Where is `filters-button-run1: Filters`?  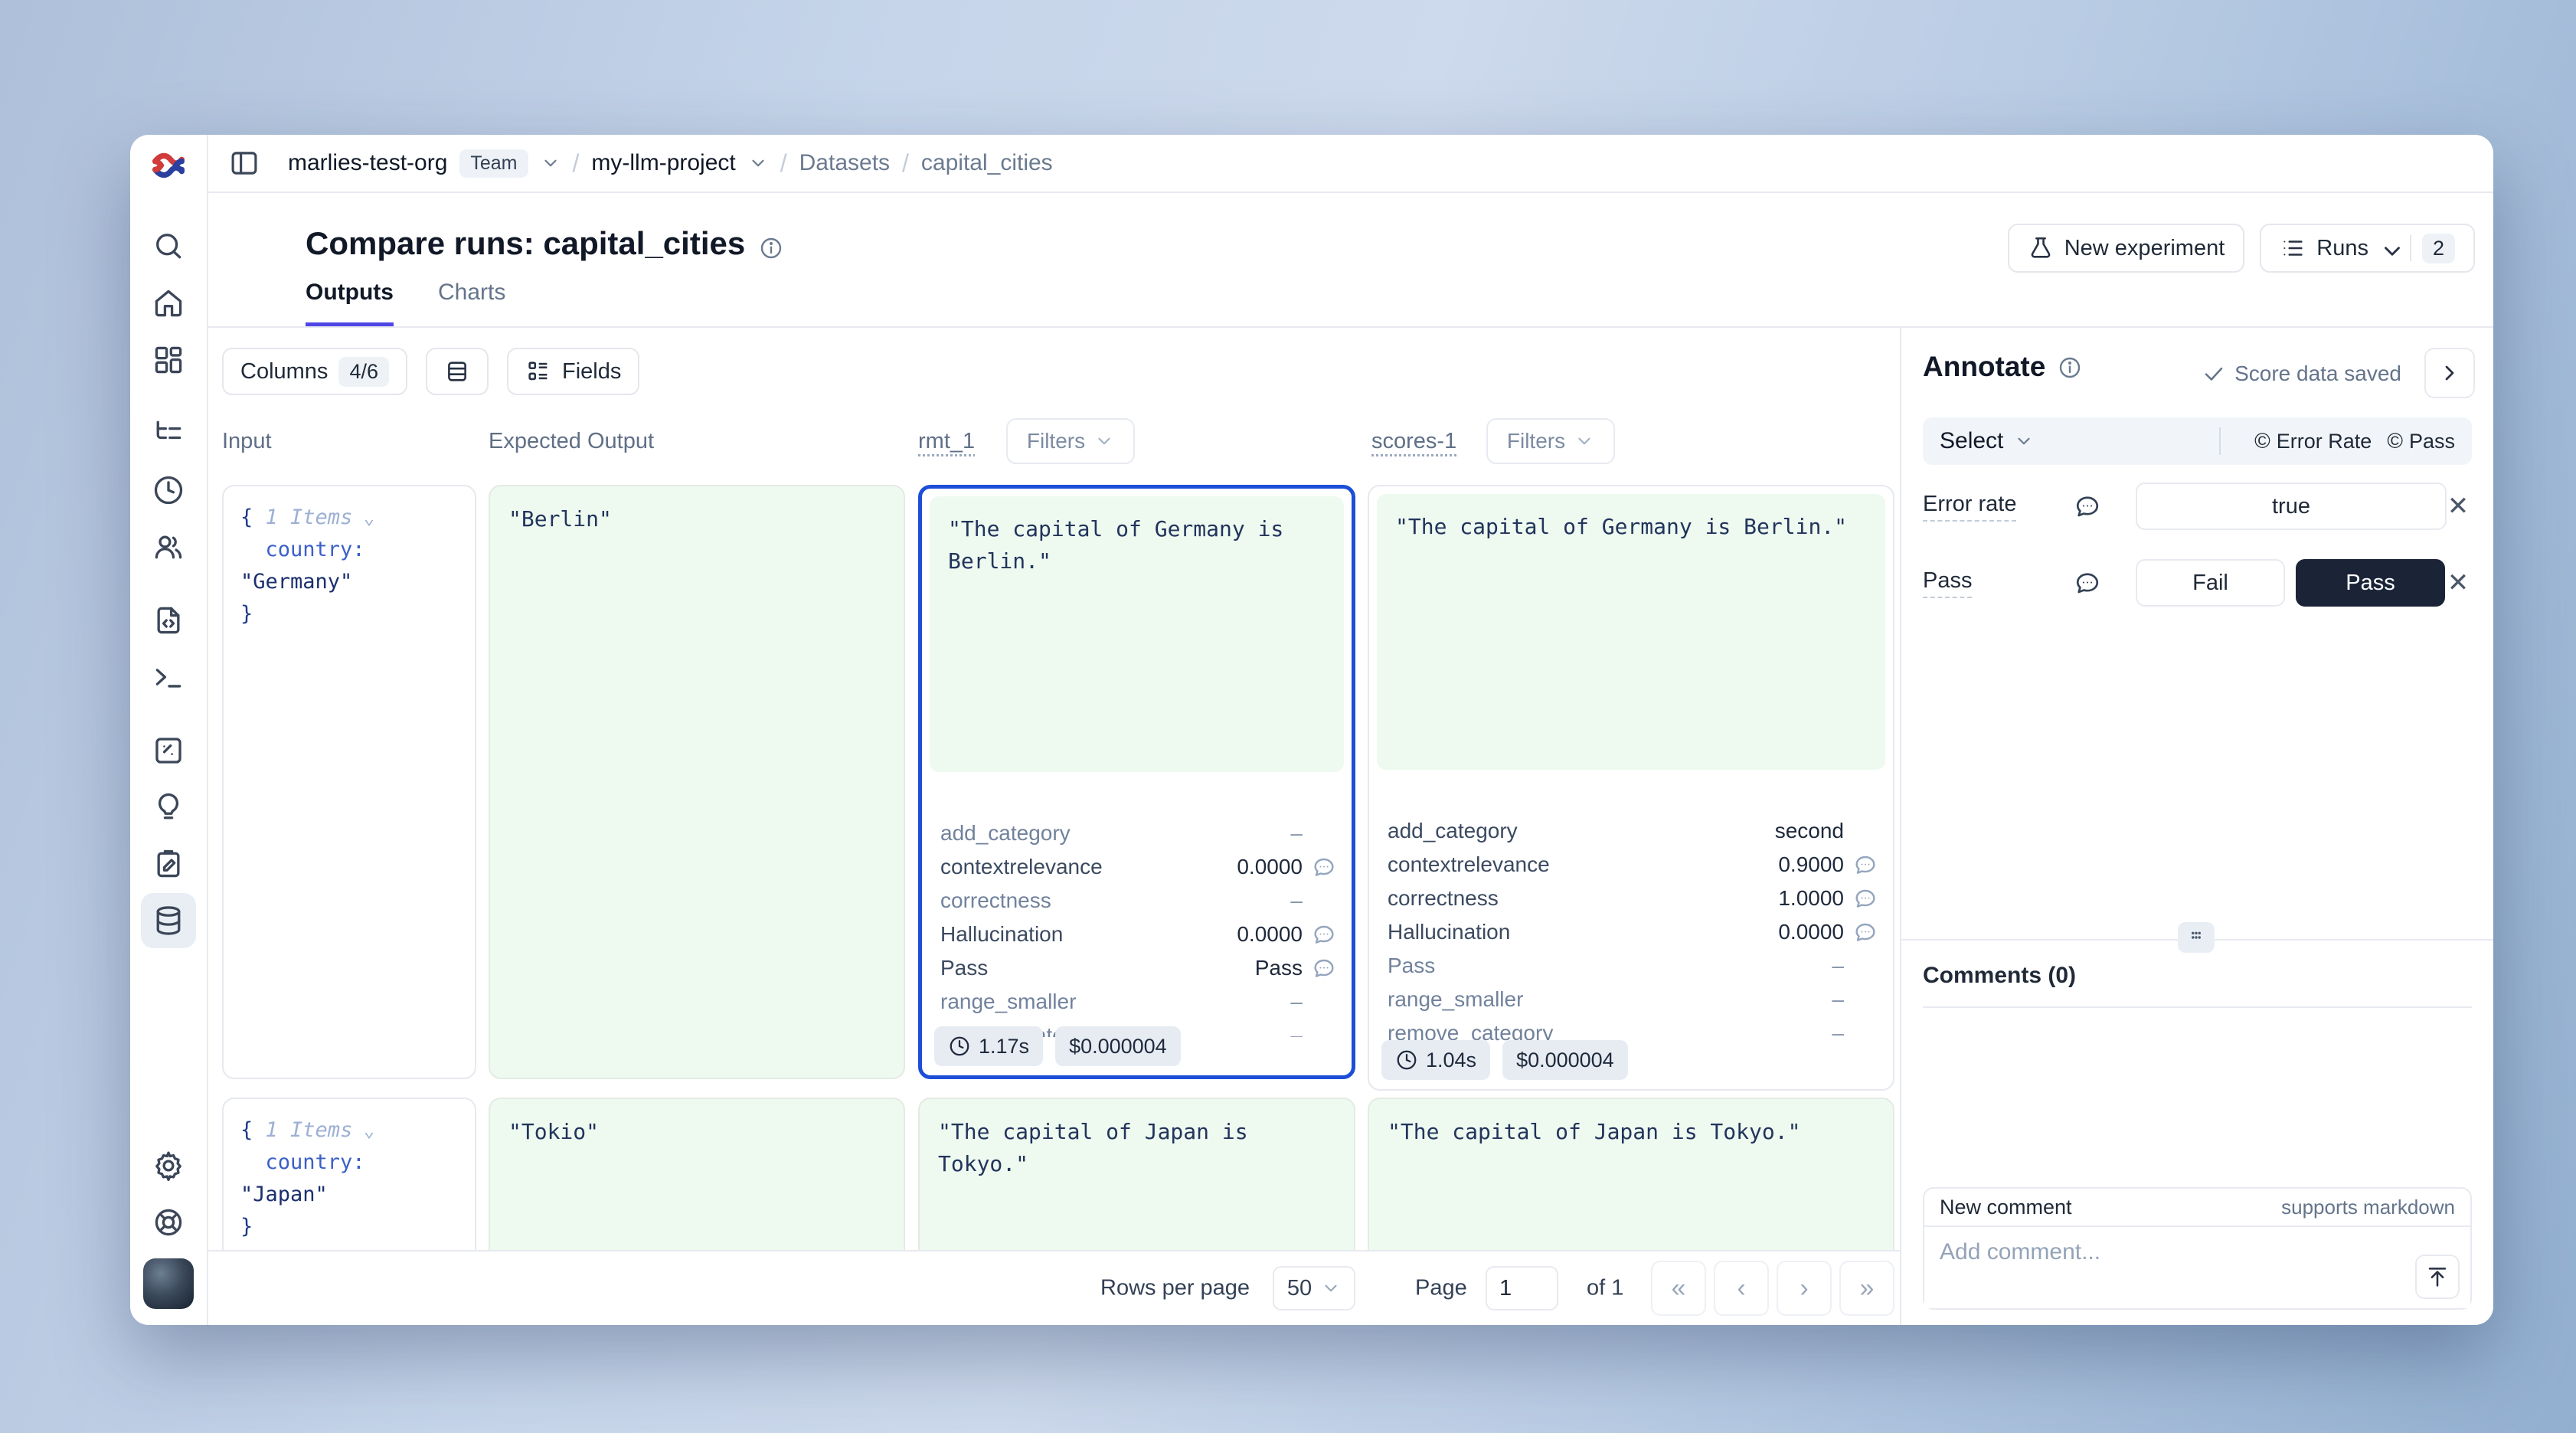 filters-button-run1: Filters is located at coordinates (1070, 441).